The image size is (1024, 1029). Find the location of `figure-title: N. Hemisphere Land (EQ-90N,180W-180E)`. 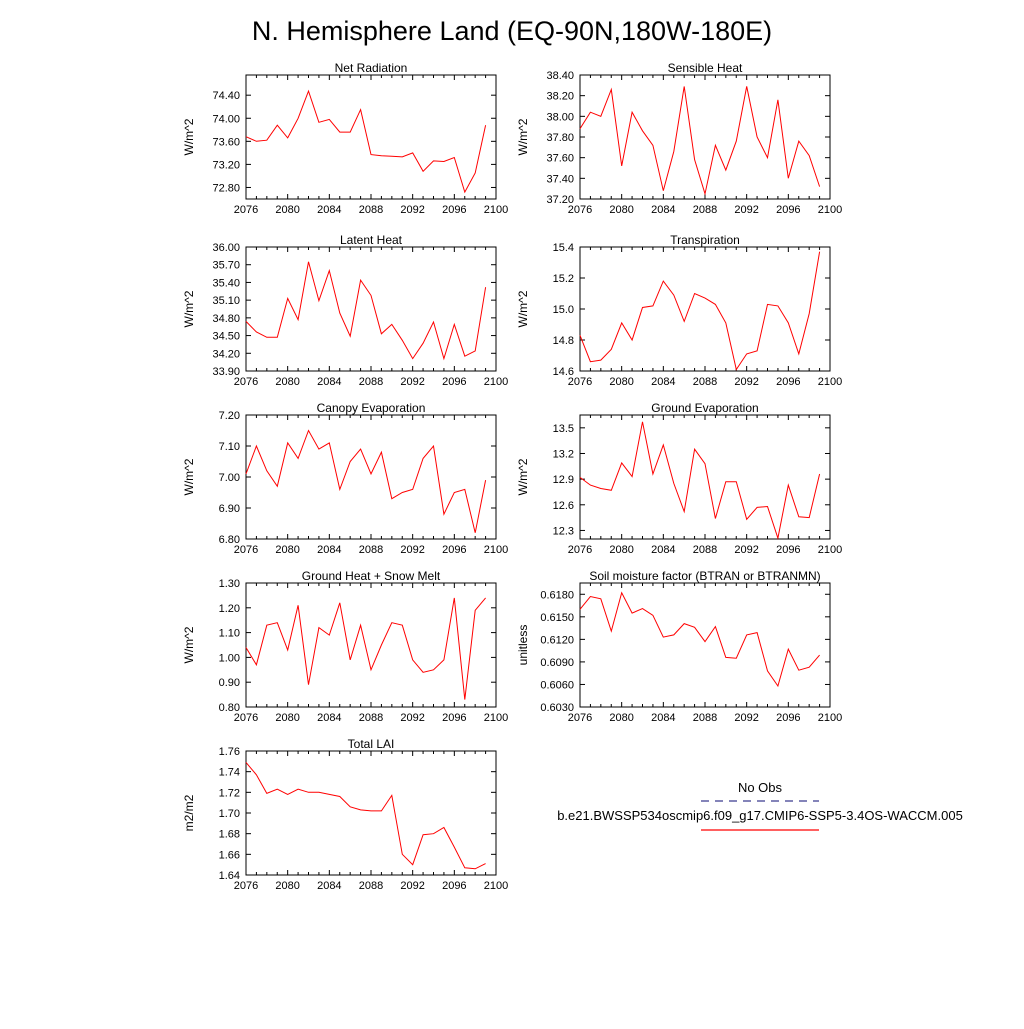

figure-title: N. Hemisphere Land (EQ-90N,180W-180E) is located at coordinates (512, 31).